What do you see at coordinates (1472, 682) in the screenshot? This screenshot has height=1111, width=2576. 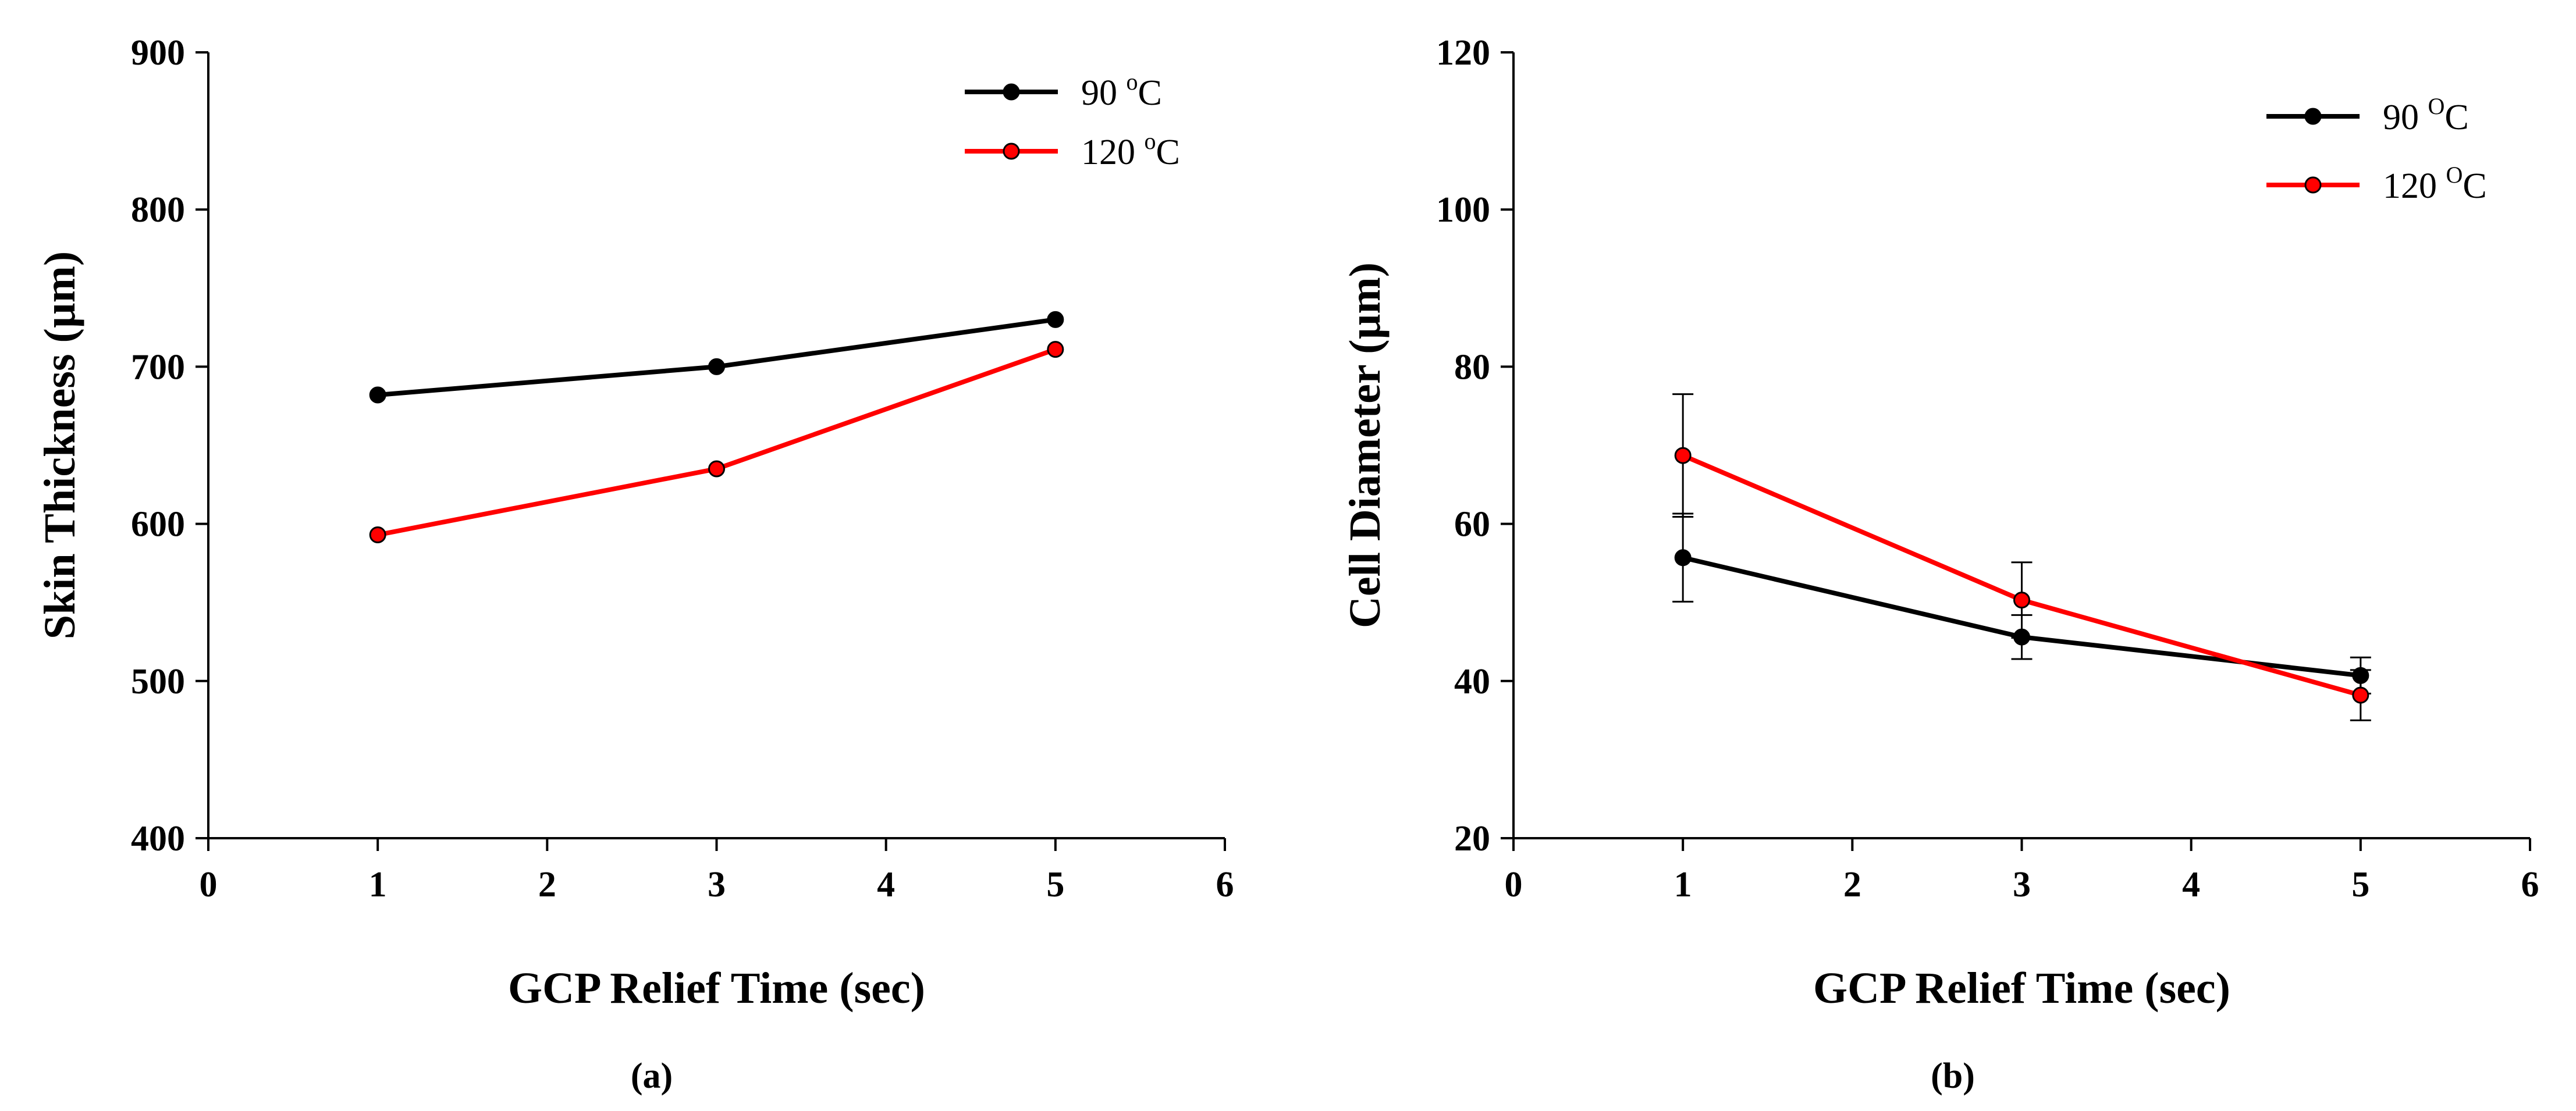 I see `y-tick-label: 40` at bounding box center [1472, 682].